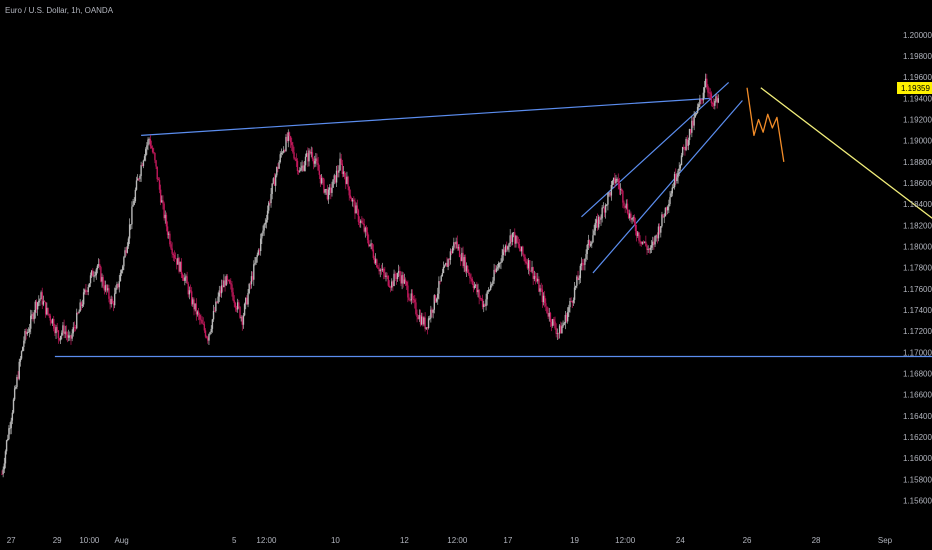 The height and width of the screenshot is (550, 932). I want to click on price-tick-label: 1.16200, so click(917, 437).